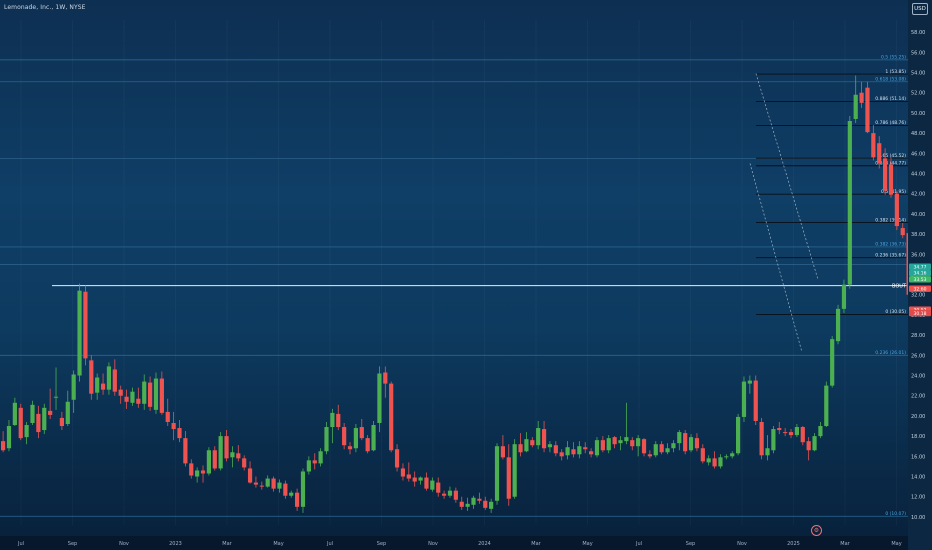  What do you see at coordinates (918, 215) in the screenshot?
I see `price-tick-label: 40.00` at bounding box center [918, 215].